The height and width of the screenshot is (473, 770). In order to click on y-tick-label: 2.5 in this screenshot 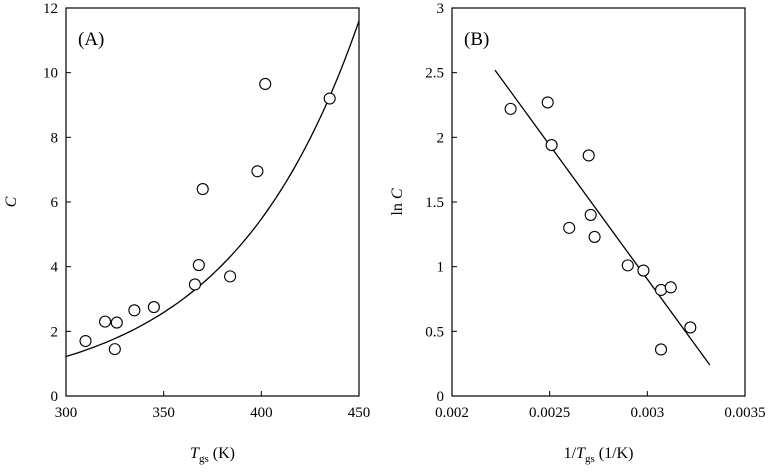, I will do `click(434, 74)`.